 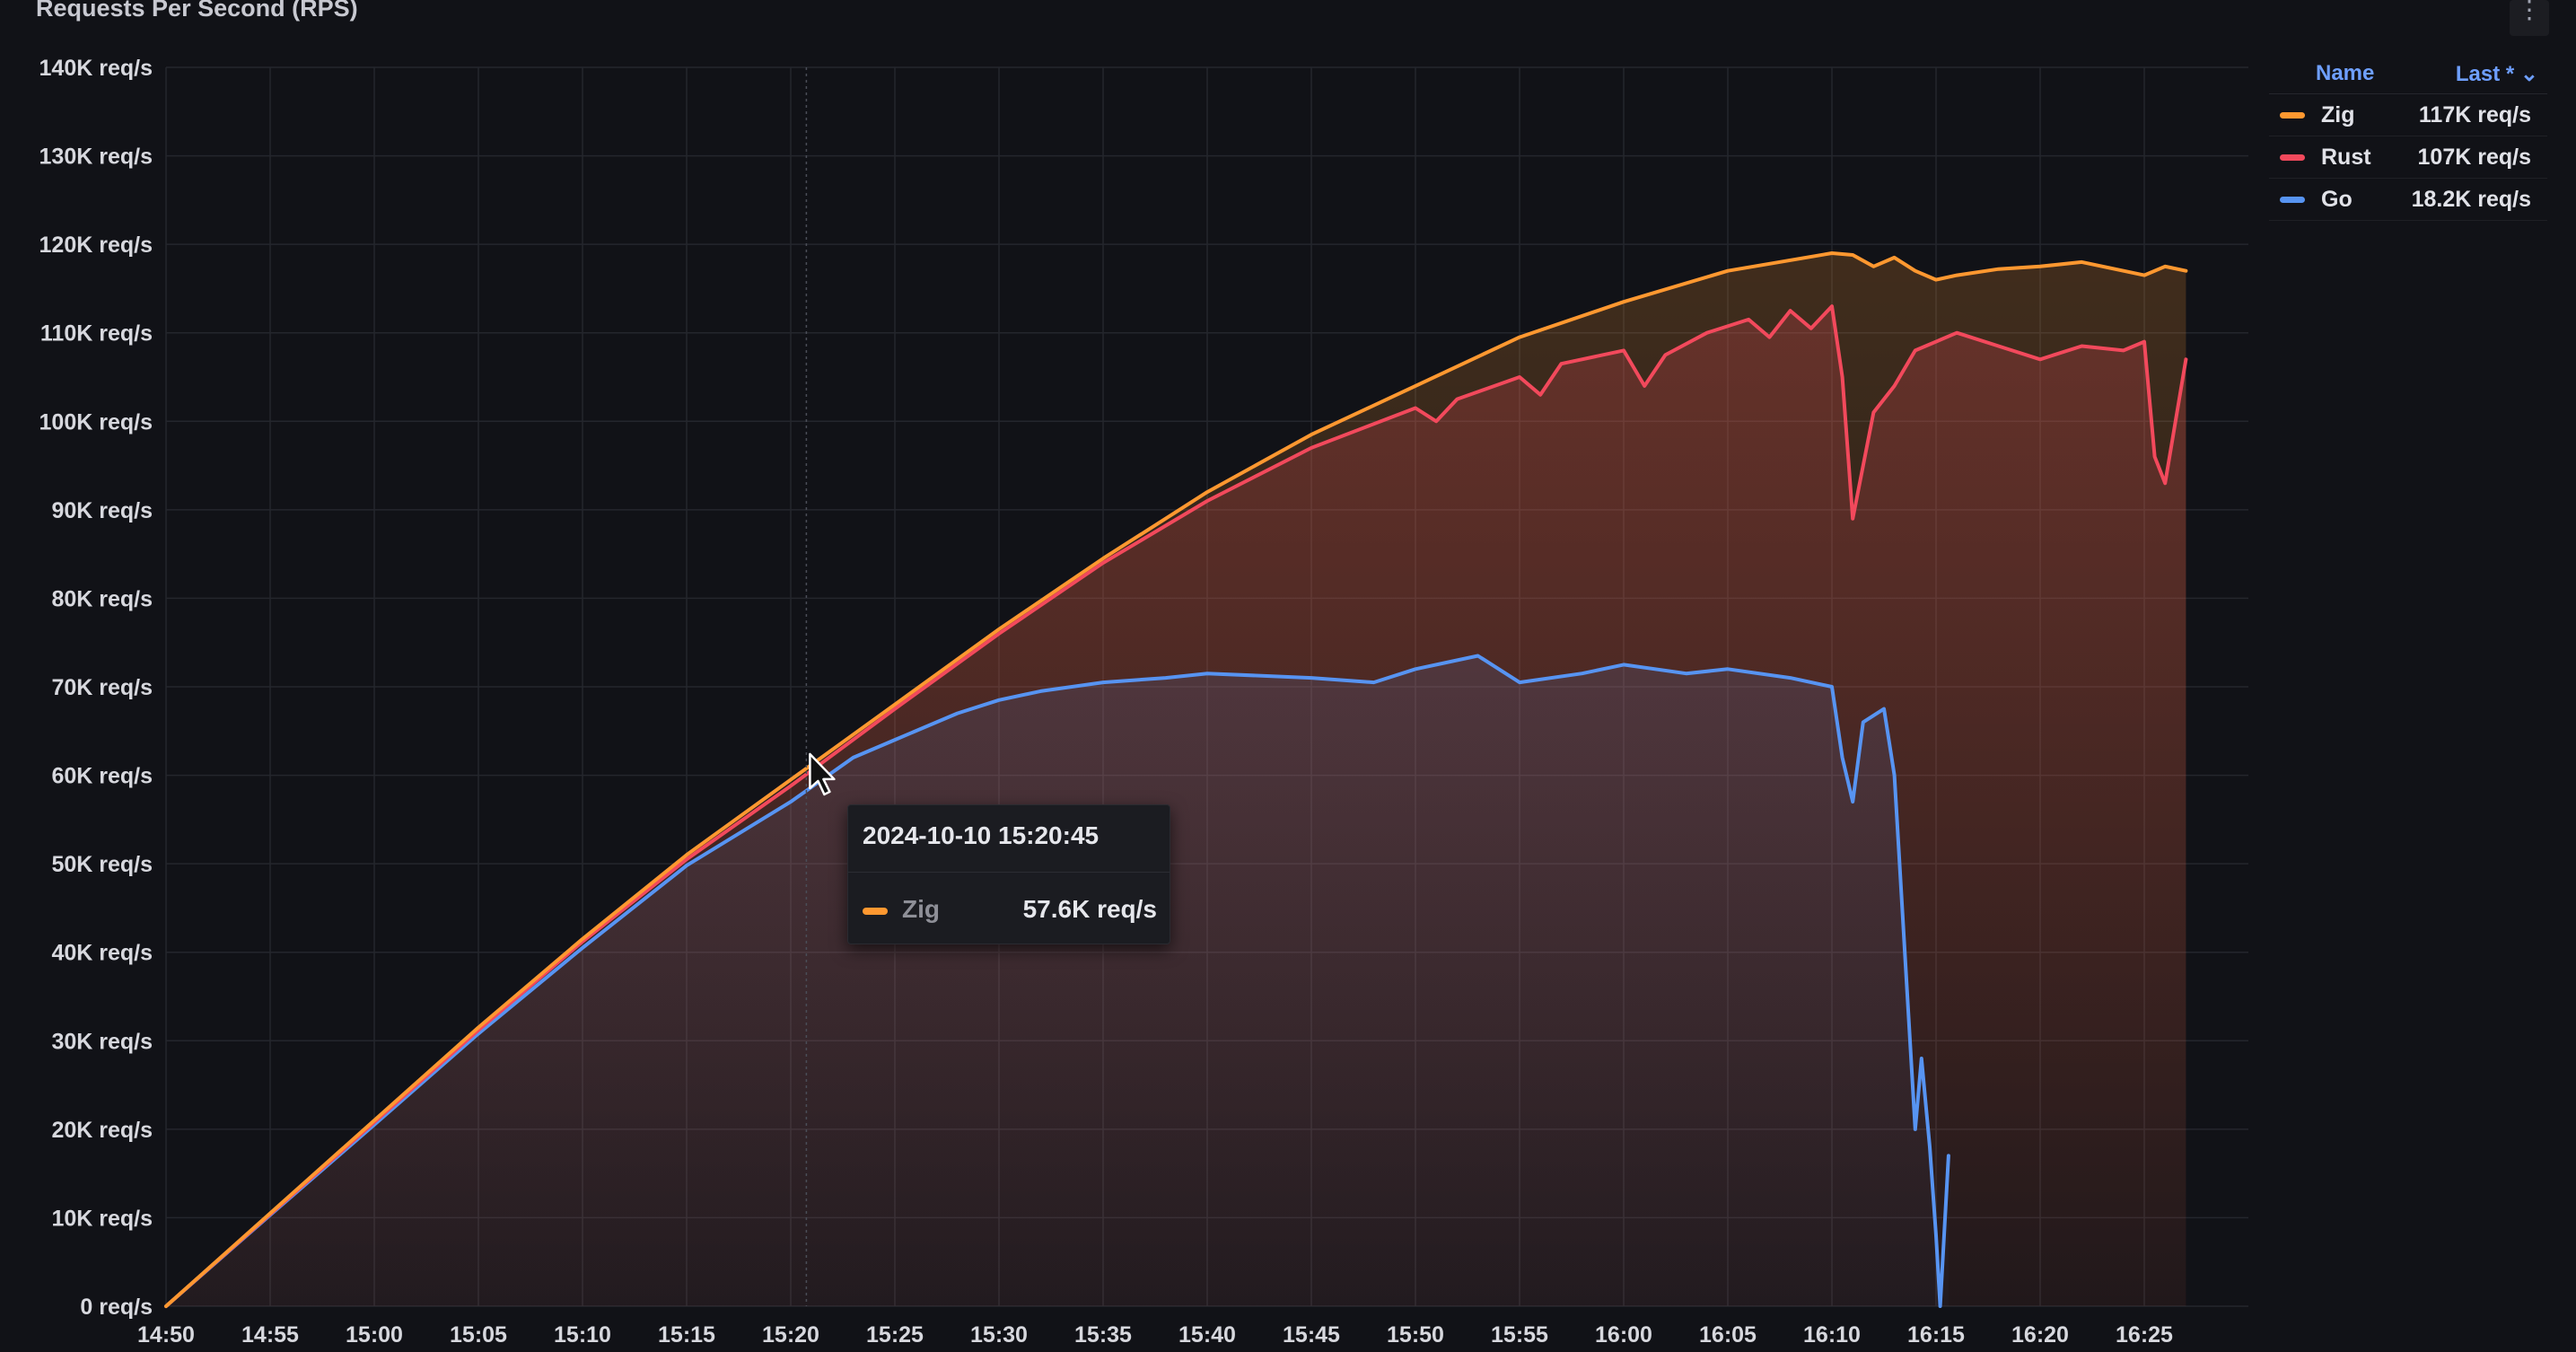 I want to click on x-tick-label: 15:40, so click(x=1207, y=1335).